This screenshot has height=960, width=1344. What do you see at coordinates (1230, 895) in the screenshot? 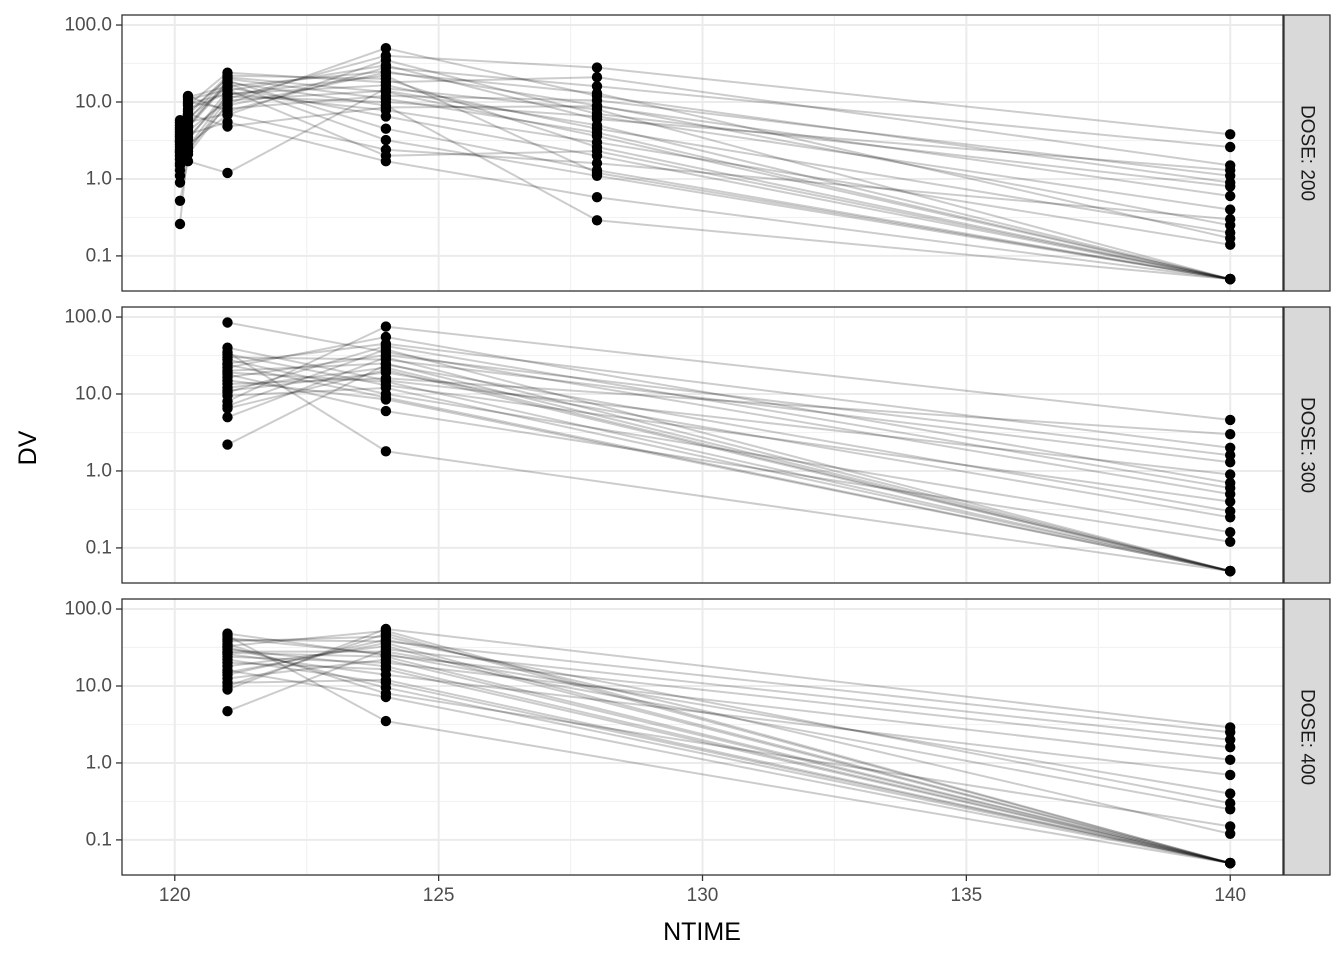
I see `x-tick-label: 140` at bounding box center [1230, 895].